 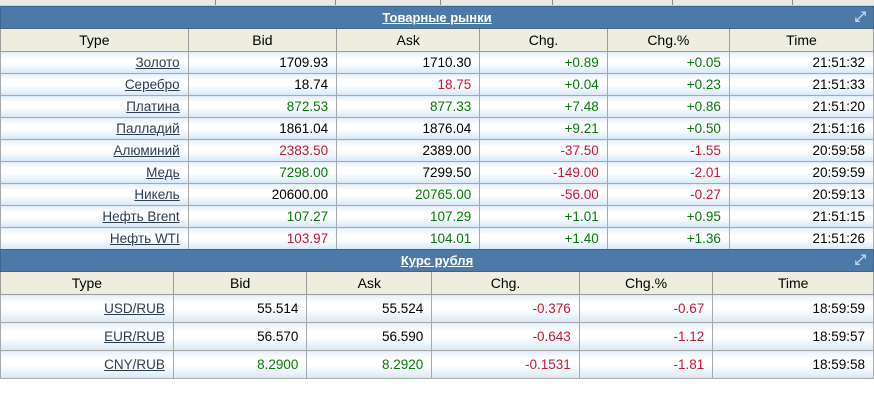 What do you see at coordinates (801, 128) in the screenshot?
I see `time-cell: 21:51:16` at bounding box center [801, 128].